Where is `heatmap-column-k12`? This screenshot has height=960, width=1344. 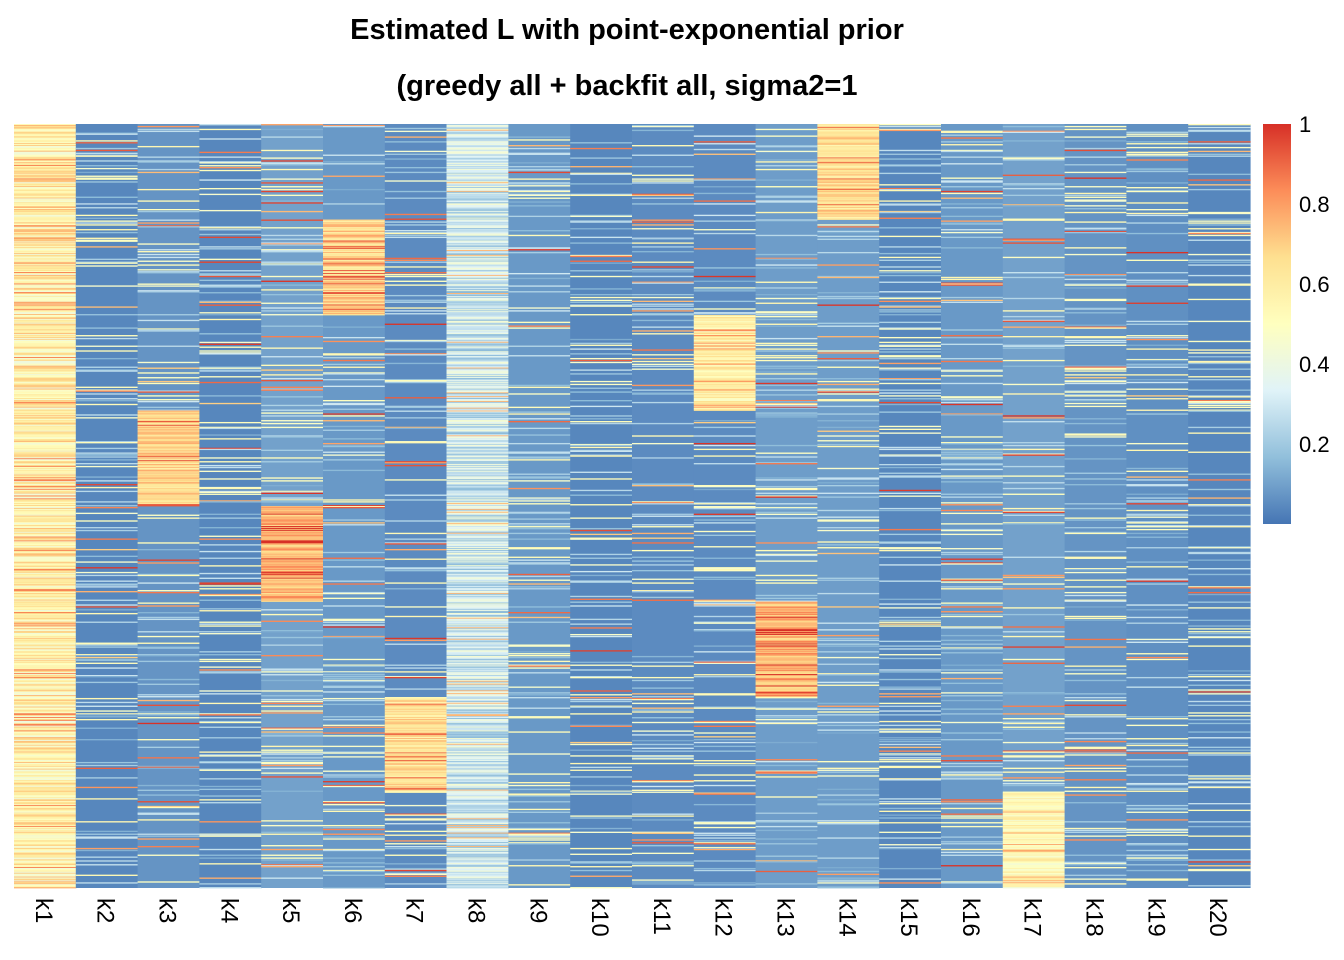
heatmap-column-k12 is located at coordinates (725, 506).